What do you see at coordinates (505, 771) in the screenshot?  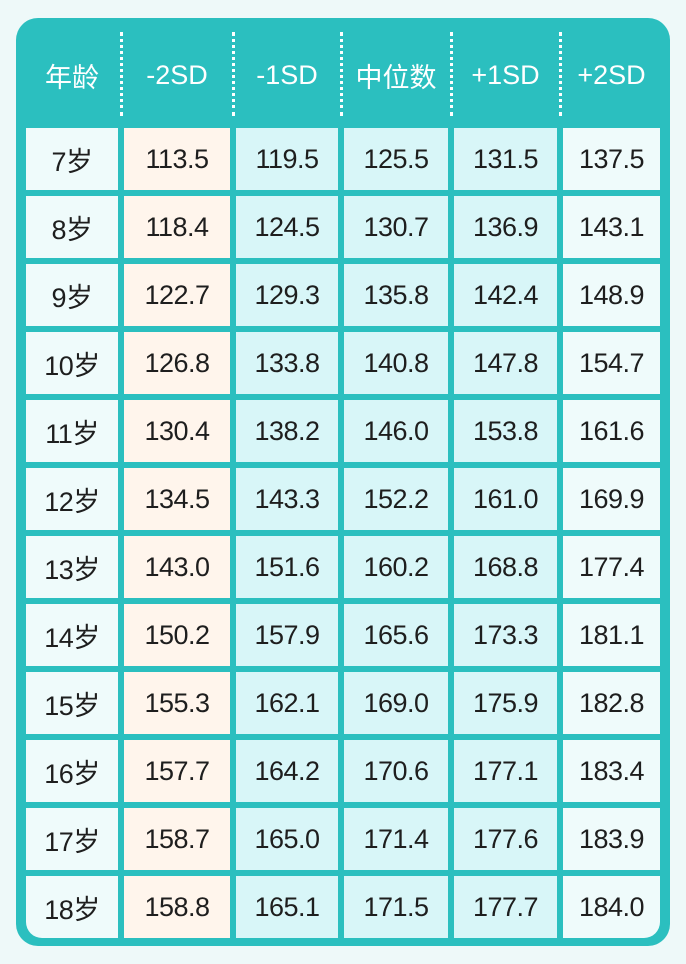 I see `cell-plus-1sd: 177.1` at bounding box center [505, 771].